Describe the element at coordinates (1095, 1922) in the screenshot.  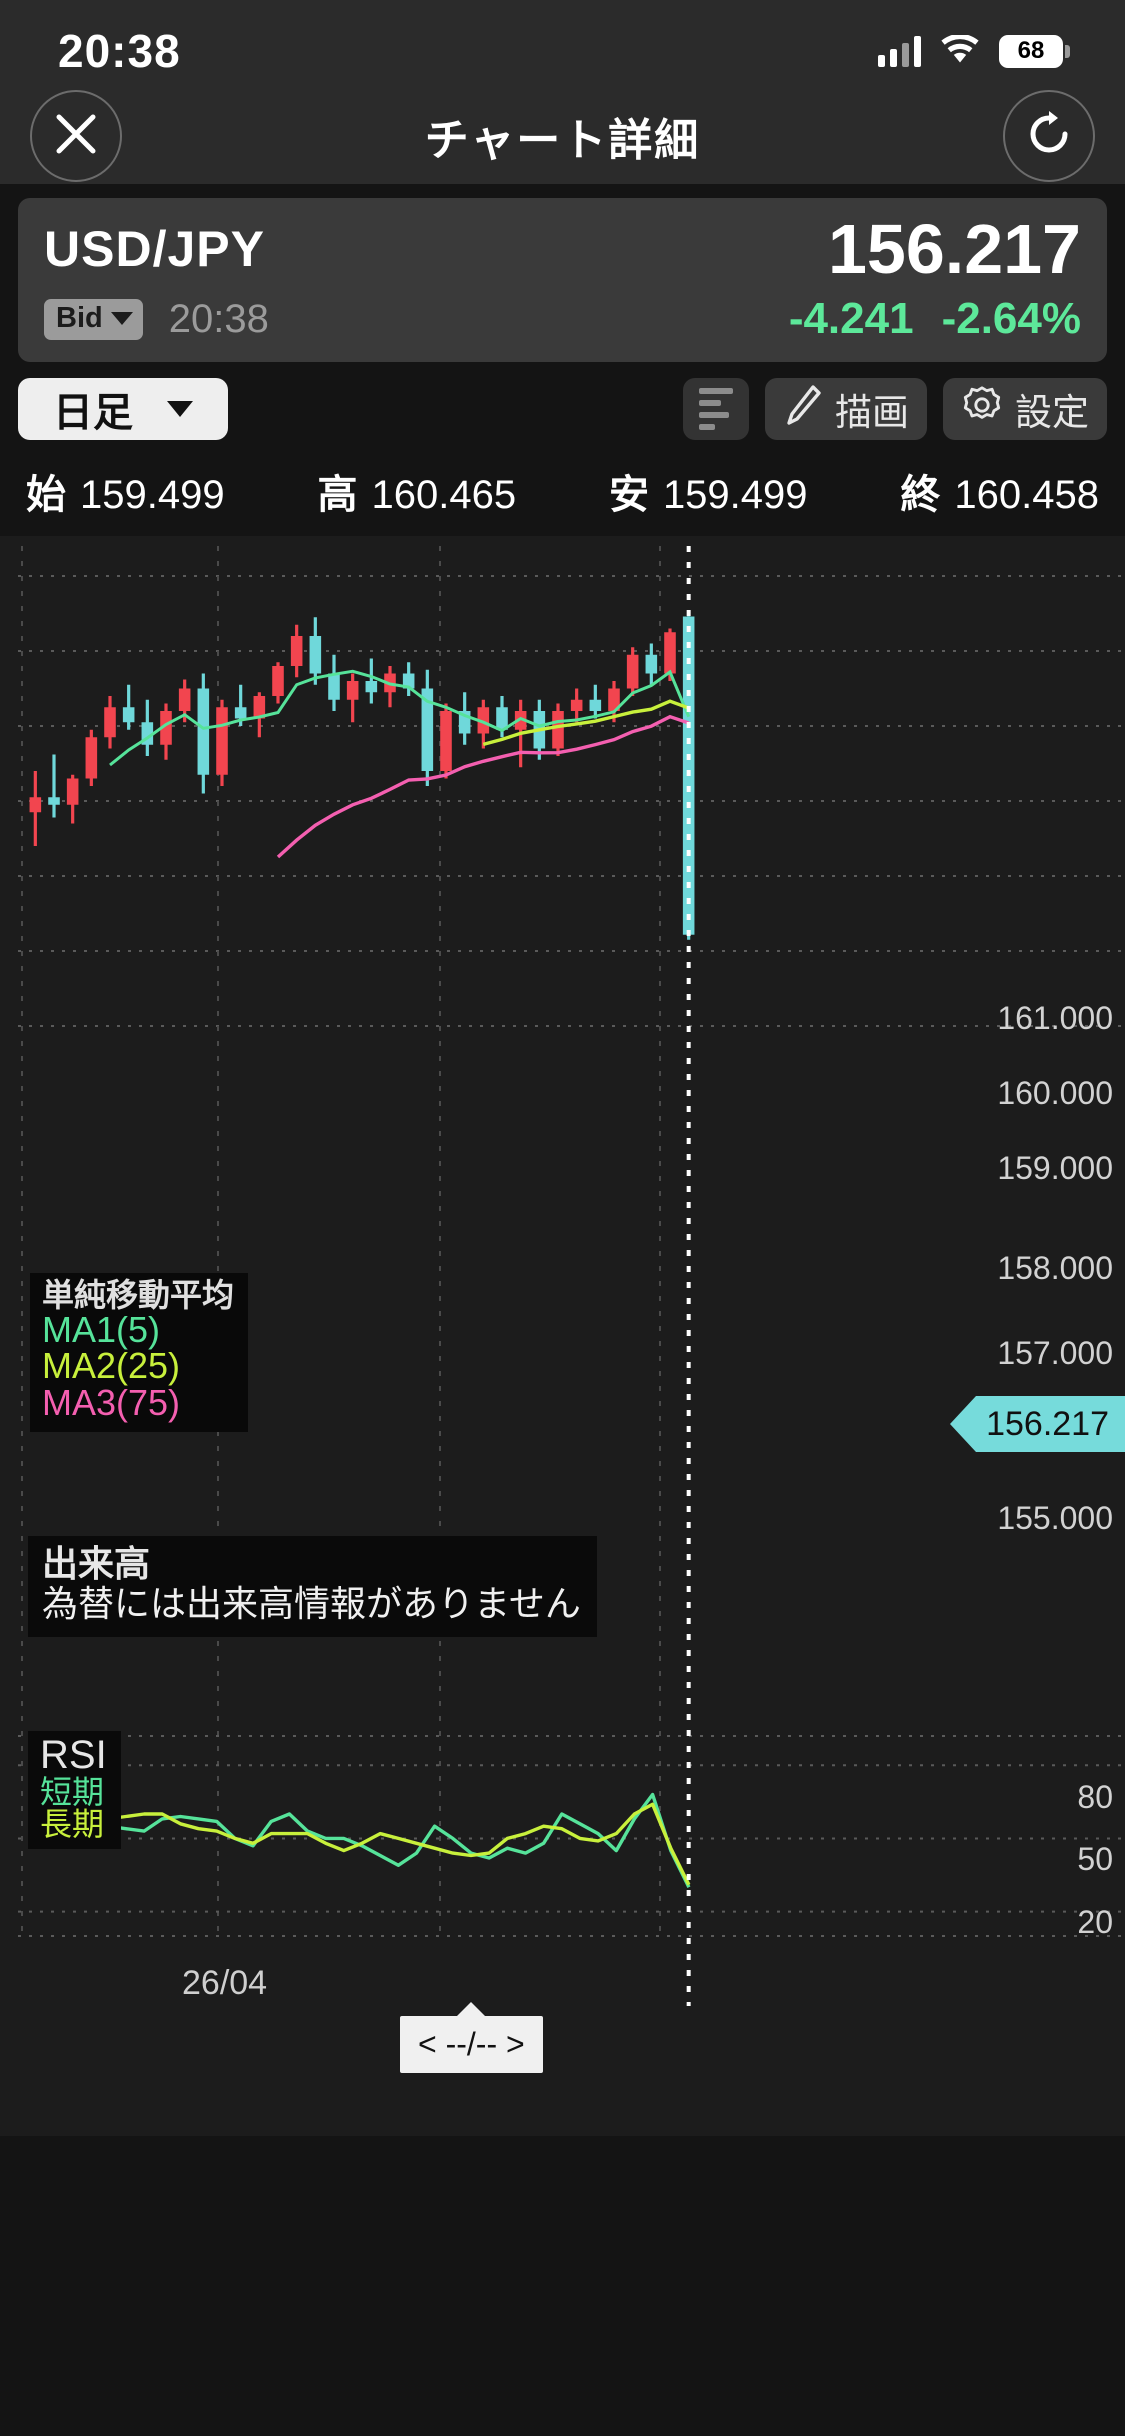
I see `rsi-axis-tick: 20` at that location.